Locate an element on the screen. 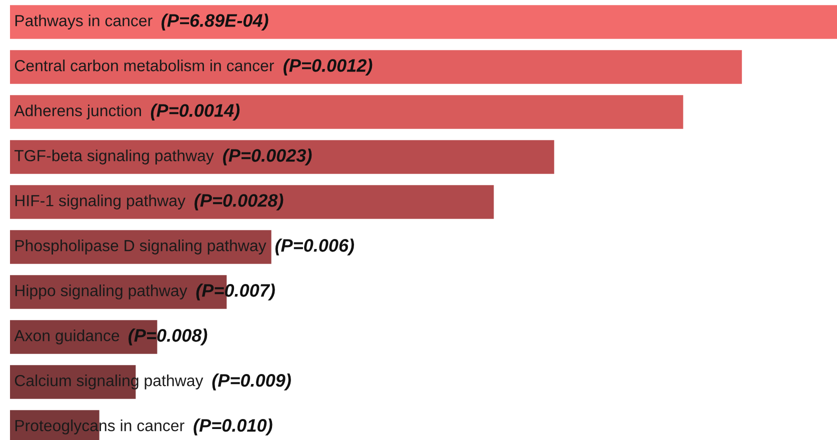 Image resolution: width=837 pixels, height=440 pixels. y-tick-label: Phospholipase D signaling pathway is located at coordinates (140, 247).